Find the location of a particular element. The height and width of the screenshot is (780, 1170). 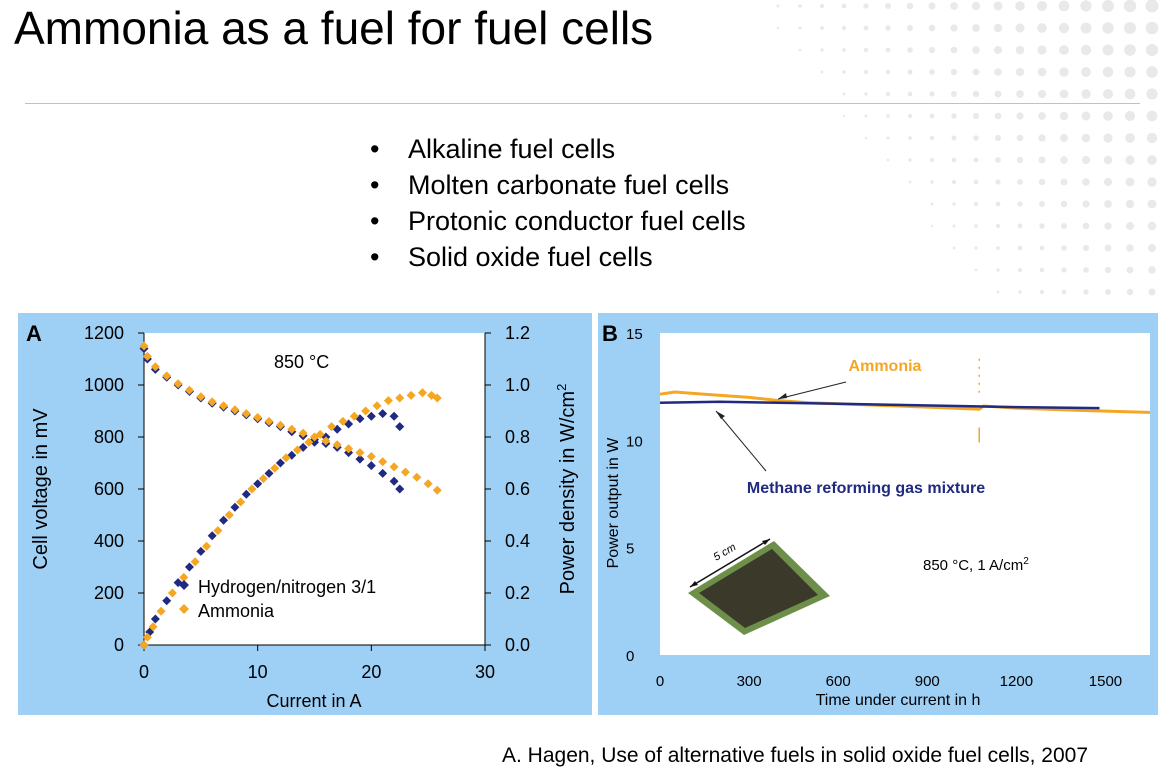

y-right-tick: 0.4 is located at coordinates (517, 541).